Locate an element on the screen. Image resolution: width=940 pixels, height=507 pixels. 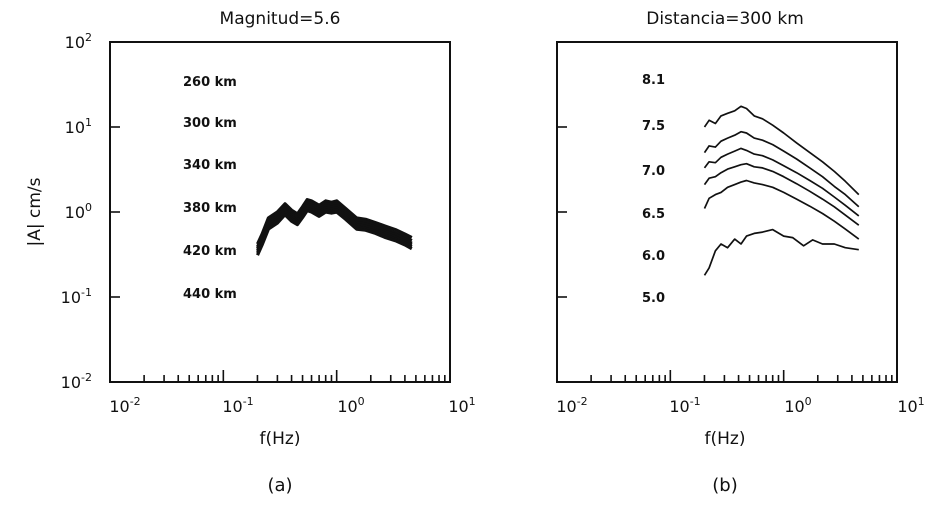
panel-b-series is located at coordinates (781, 190).